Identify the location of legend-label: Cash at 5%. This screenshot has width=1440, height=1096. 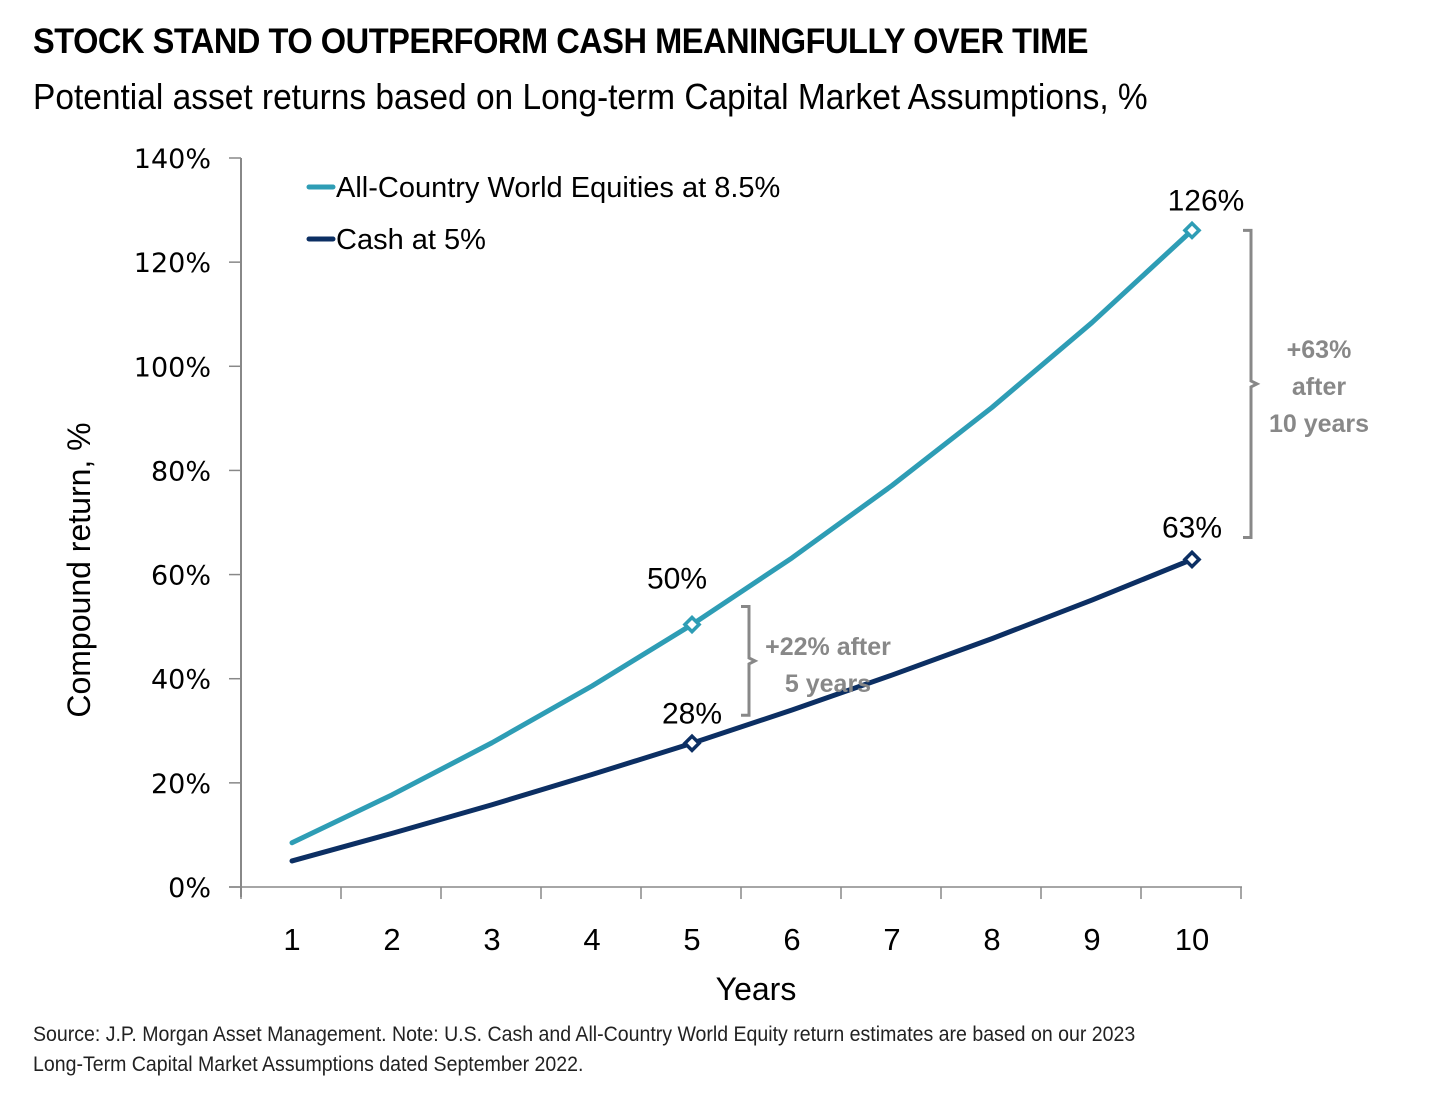
(411, 240).